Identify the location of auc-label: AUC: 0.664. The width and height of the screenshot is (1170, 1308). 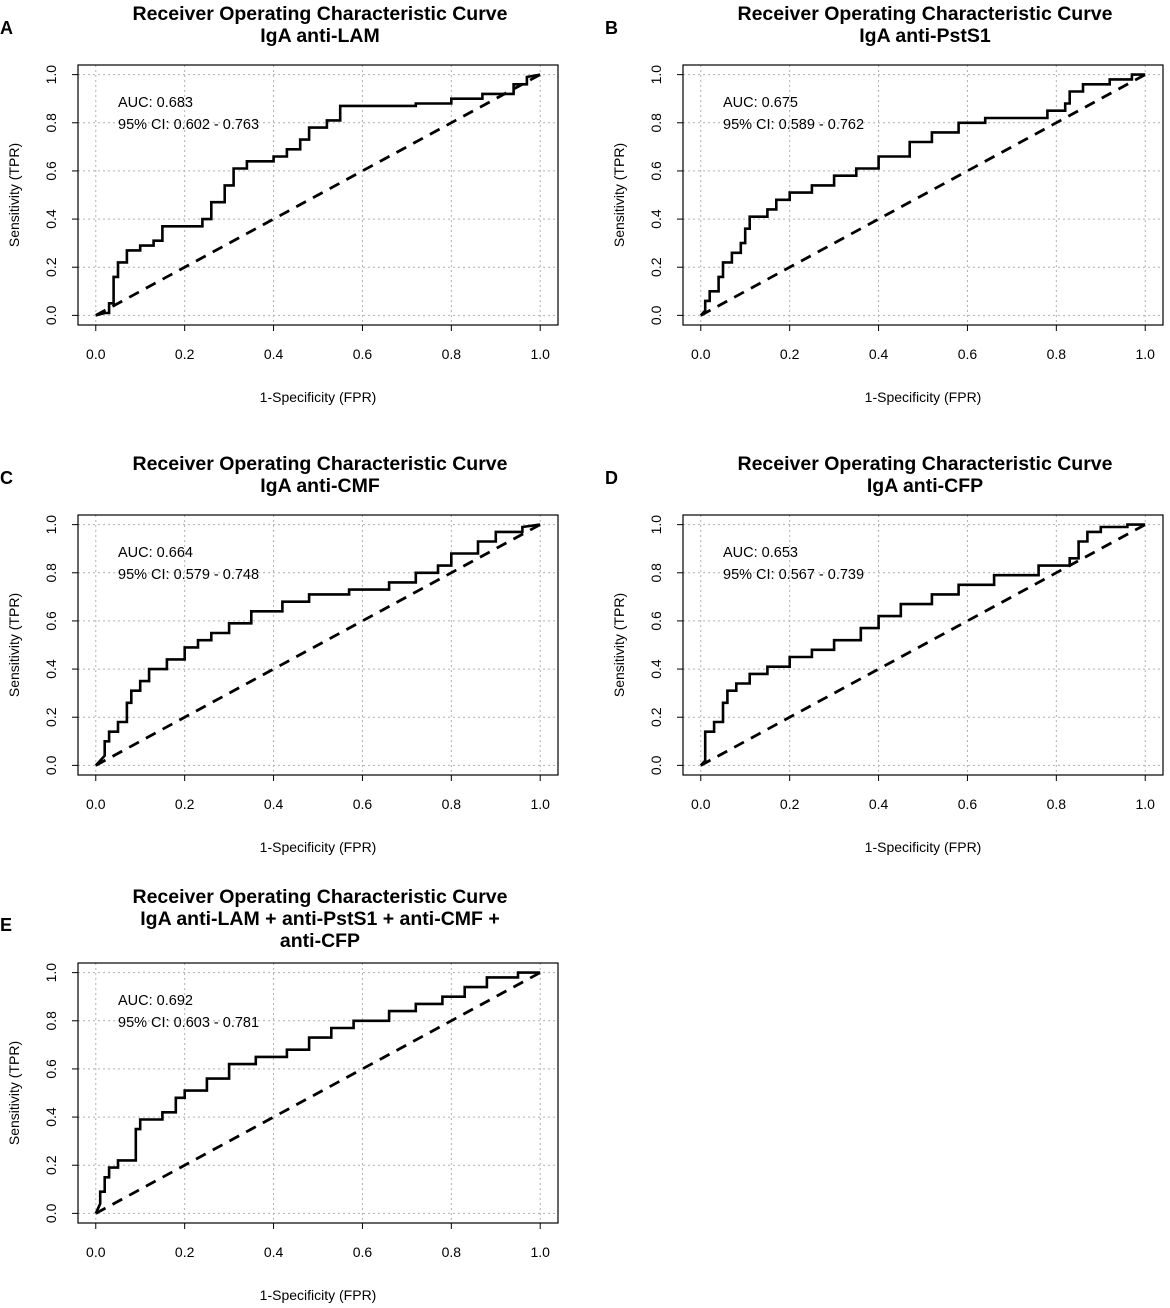
(155, 553).